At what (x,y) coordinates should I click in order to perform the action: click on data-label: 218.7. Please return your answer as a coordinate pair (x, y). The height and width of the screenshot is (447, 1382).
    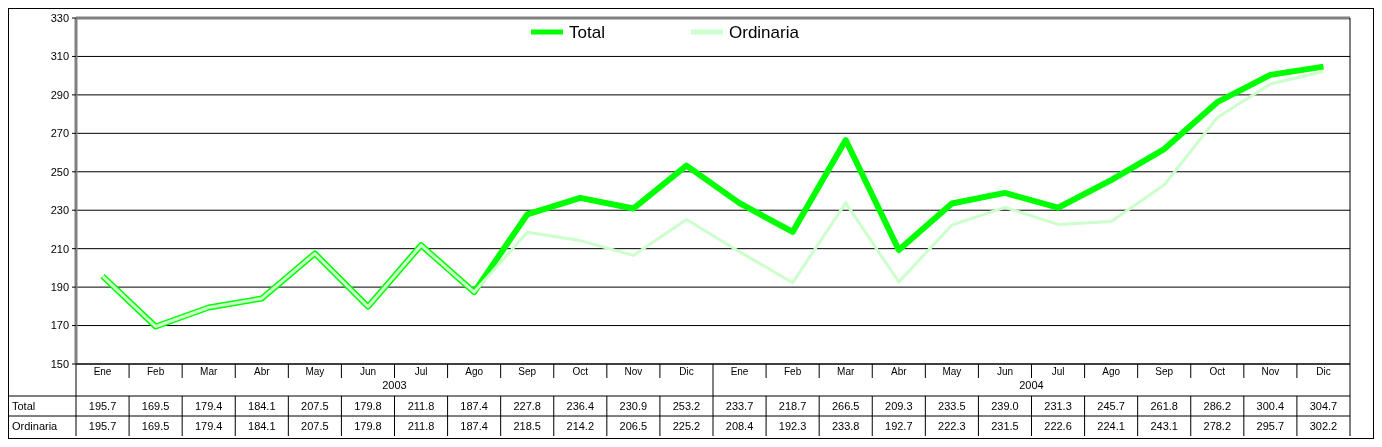
    Looking at the image, I should click on (792, 405).